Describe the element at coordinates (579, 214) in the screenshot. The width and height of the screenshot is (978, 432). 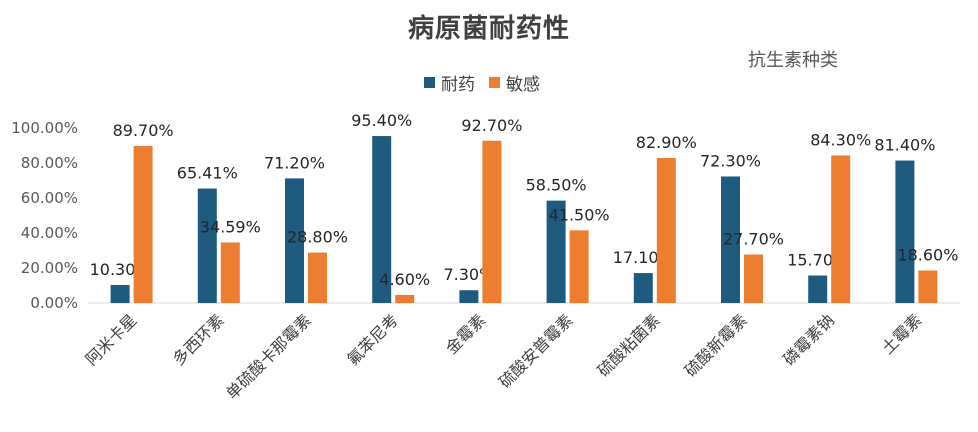
I see `data-label-sensitive: 41.50%` at that location.